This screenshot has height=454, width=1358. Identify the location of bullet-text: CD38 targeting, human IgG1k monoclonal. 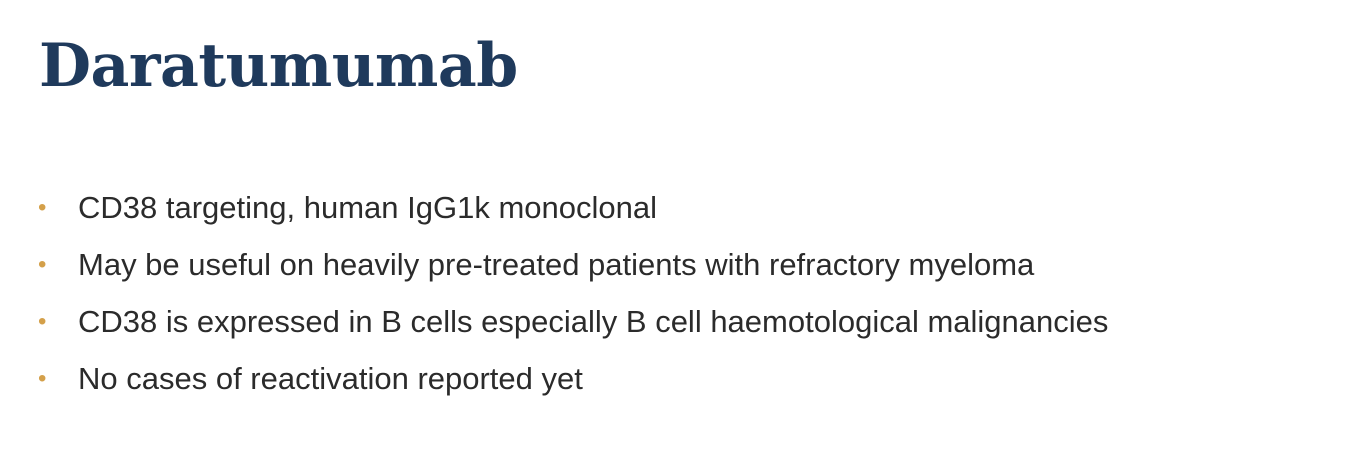
(367, 207).